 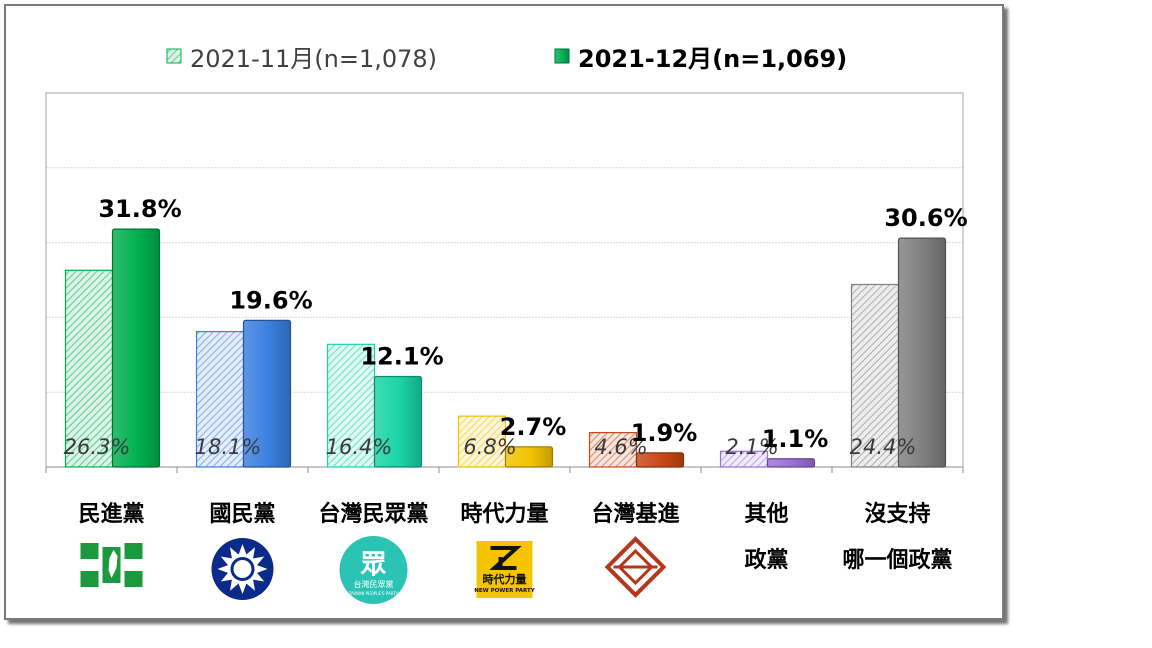 I want to click on category-label: 時代力量, so click(x=504, y=514).